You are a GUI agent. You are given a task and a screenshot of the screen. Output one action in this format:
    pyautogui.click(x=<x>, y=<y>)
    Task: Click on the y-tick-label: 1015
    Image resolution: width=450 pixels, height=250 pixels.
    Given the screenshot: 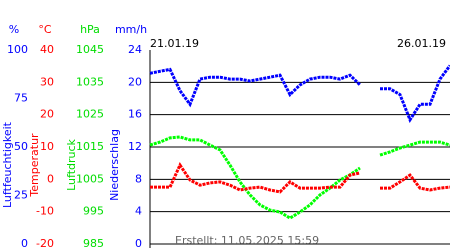 What is the action you would take?
    pyautogui.click(x=90, y=146)
    